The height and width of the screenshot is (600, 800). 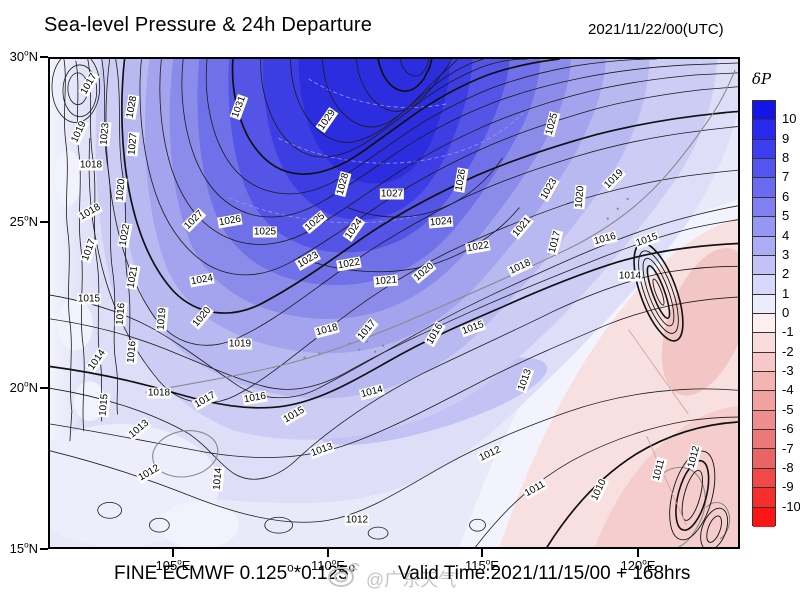 What do you see at coordinates (788, 487) in the screenshot?
I see `colorbar-tick-label: -9` at bounding box center [788, 487].